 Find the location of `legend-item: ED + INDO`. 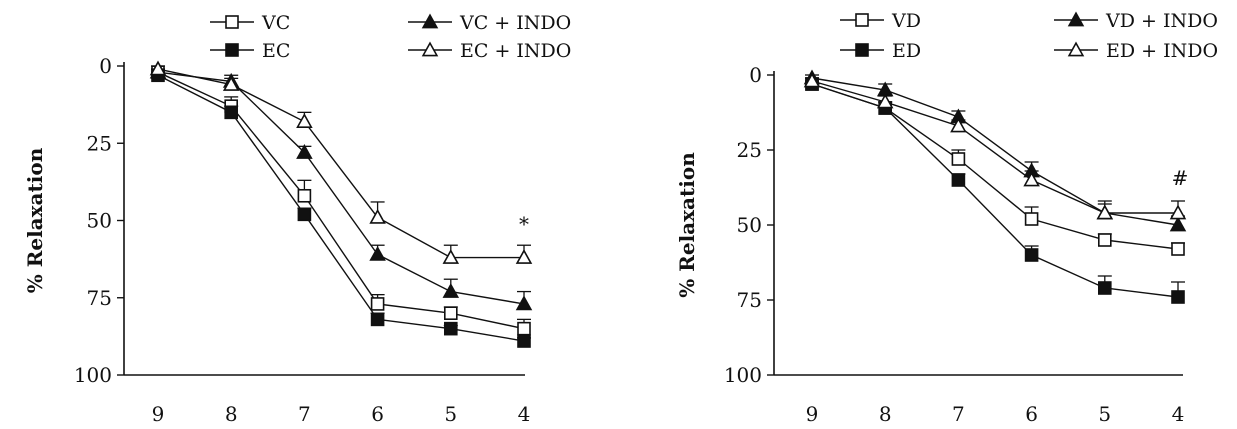

legend-item: ED + INDO is located at coordinates (1136, 51).